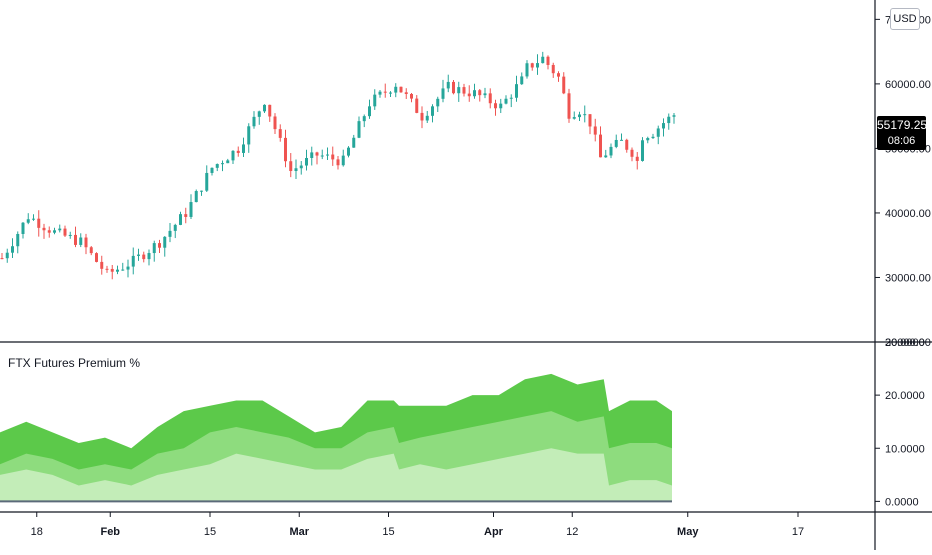 The height and width of the screenshot is (555, 932). Describe the element at coordinates (905, 396) in the screenshot. I see `premium-tick-label: 20.0000` at that location.